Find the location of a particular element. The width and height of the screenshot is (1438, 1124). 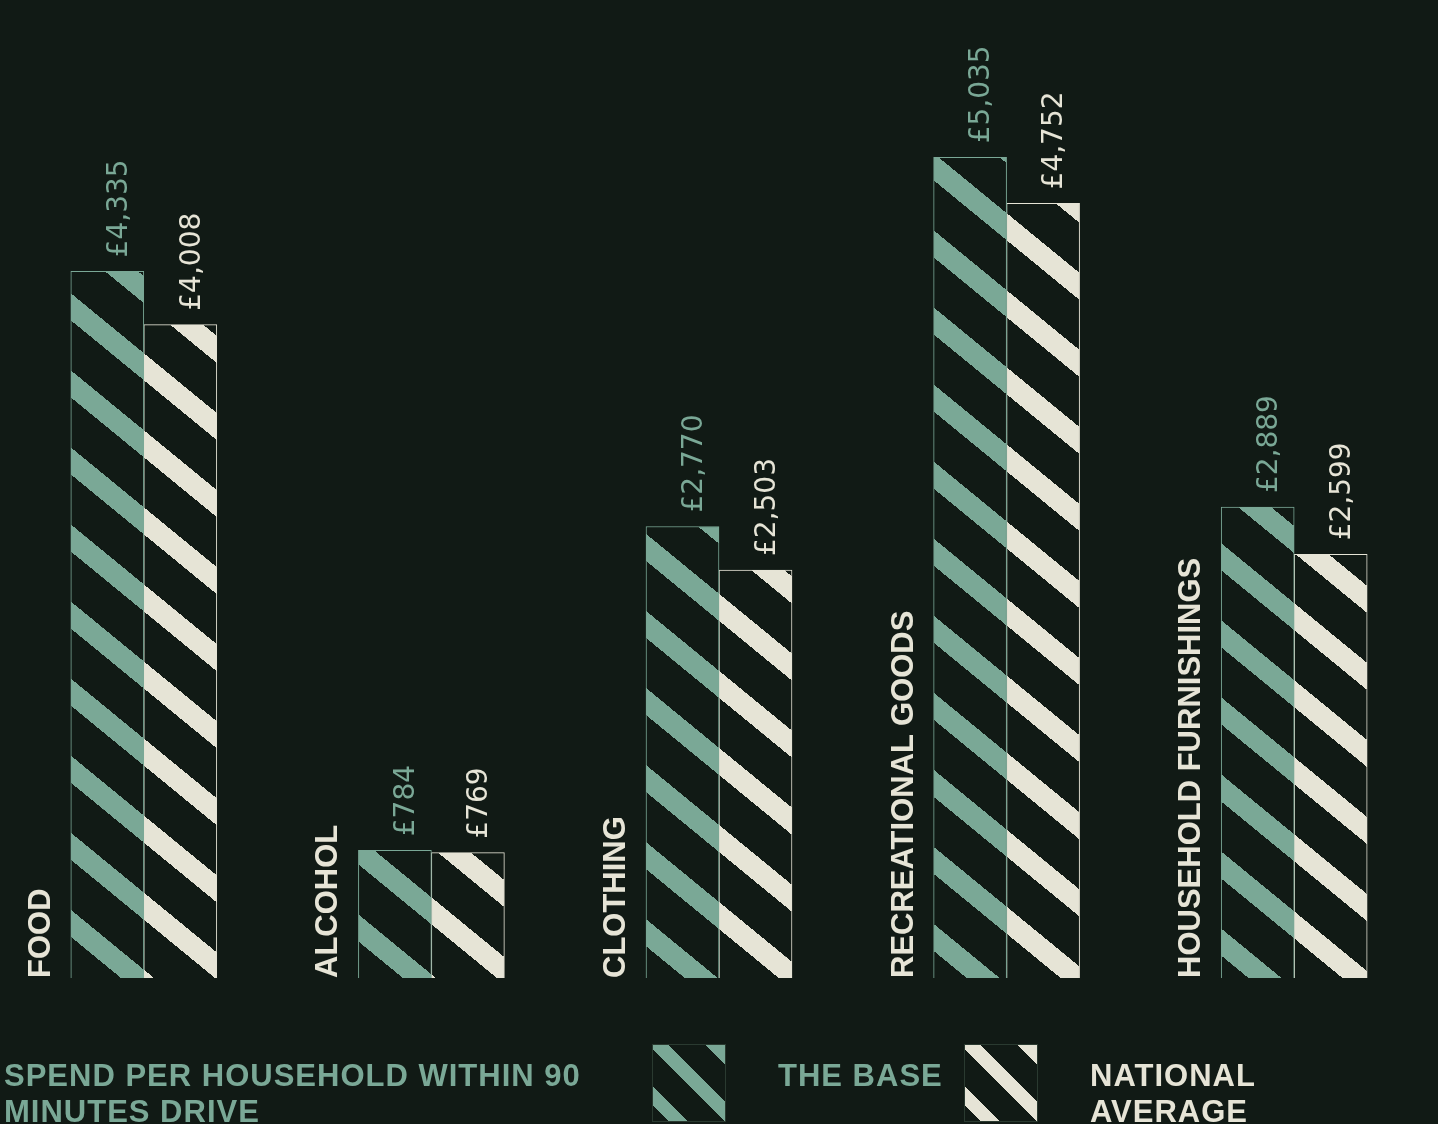

data-label: £2,889 is located at coordinates (1267, 444).